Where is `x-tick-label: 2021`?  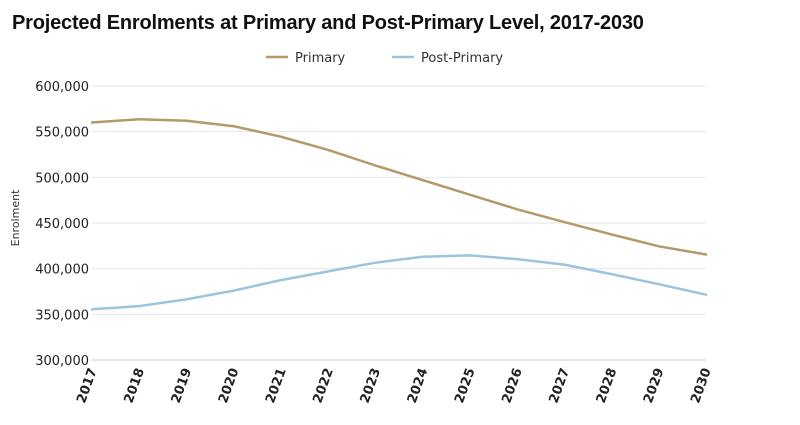
x-tick-label: 2021 is located at coordinates (276, 385).